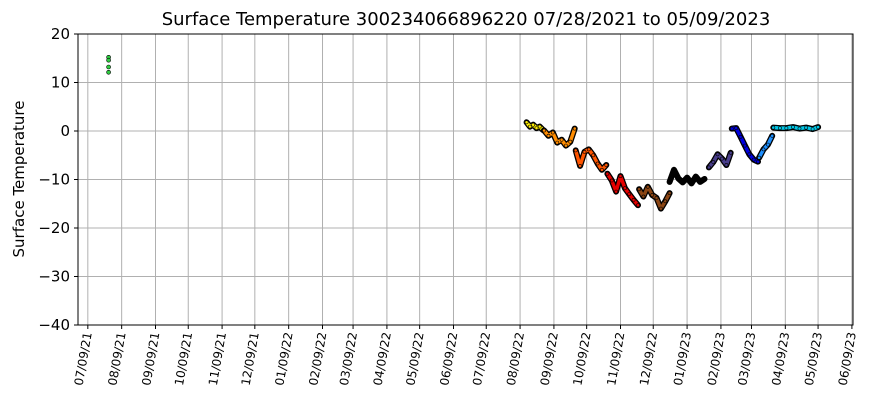 The width and height of the screenshot is (870, 408). Describe the element at coordinates (65, 131) in the screenshot. I see `y-tick-label: 0` at that location.